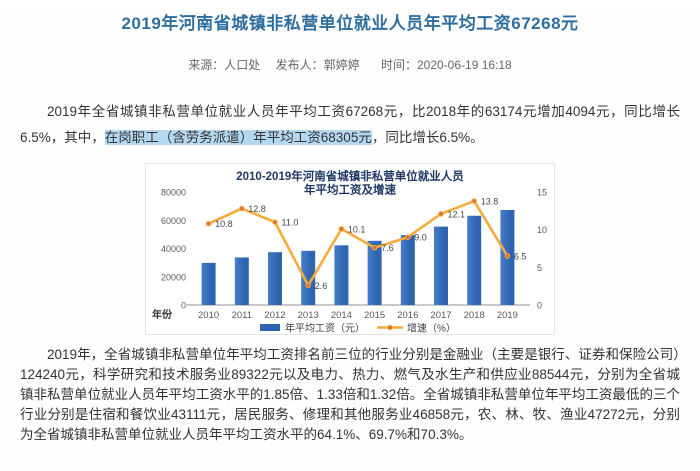 The width and height of the screenshot is (700, 471). What do you see at coordinates (440, 315) in the screenshot?
I see `x-axis-year-label: 2017` at bounding box center [440, 315].